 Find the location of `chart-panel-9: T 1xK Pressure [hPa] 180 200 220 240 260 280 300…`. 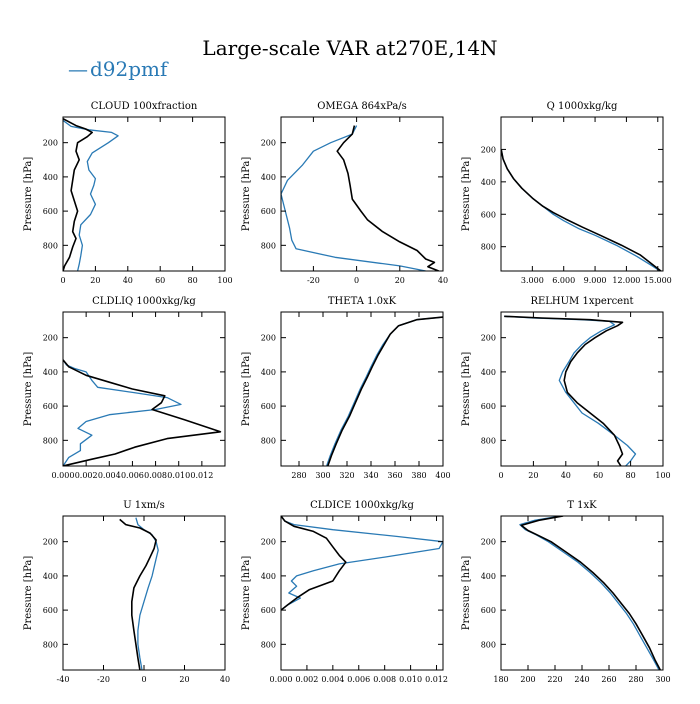

chart-panel-9: T 1xK Pressure [hPa] 180 200 220 240 260 280 300… is located at coordinates (566, 592).